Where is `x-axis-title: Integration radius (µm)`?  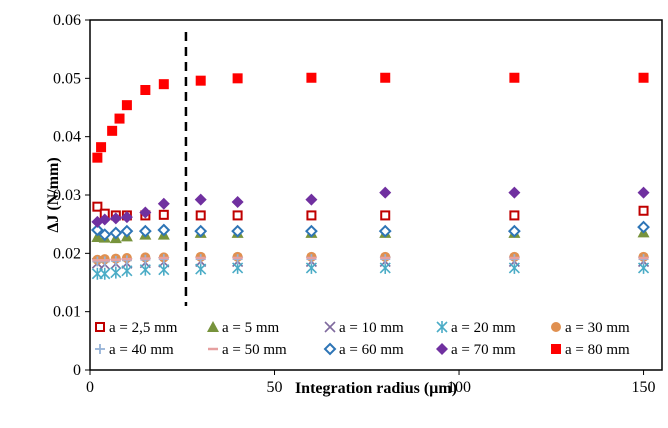
x-axis-title: Integration radius (µm) is located at coordinates (376, 388).